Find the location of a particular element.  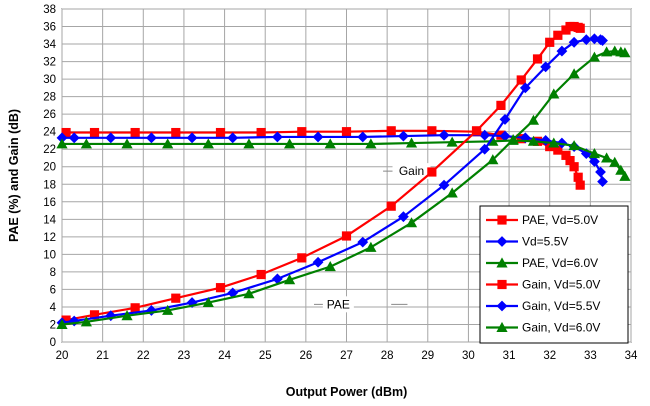

x-tick-label: 25 is located at coordinates (265, 356).